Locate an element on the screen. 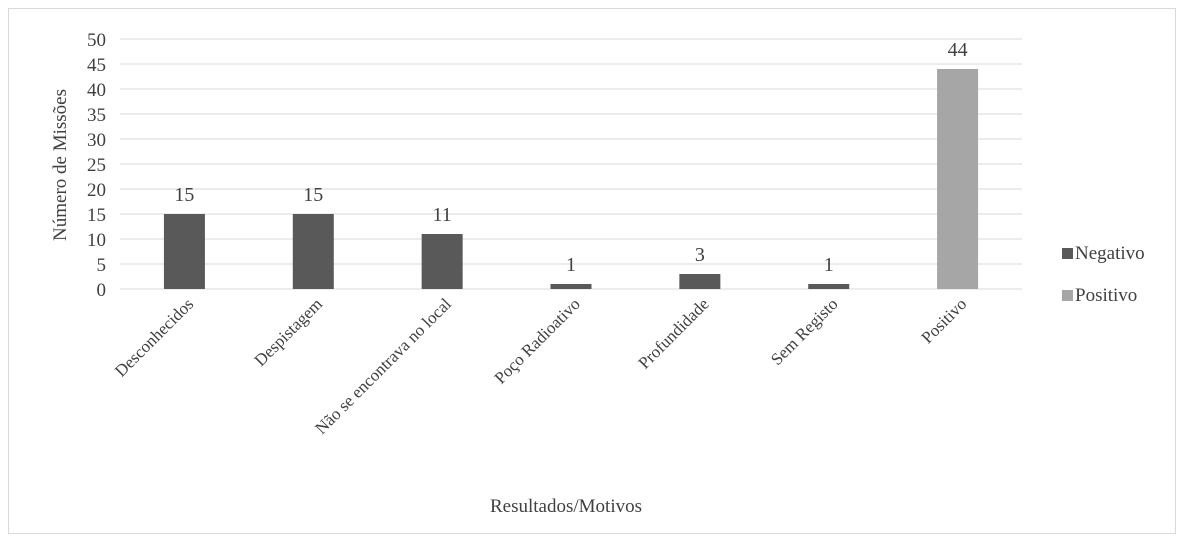 The height and width of the screenshot is (542, 1184). y-tick-label: 40 is located at coordinates (96, 90).